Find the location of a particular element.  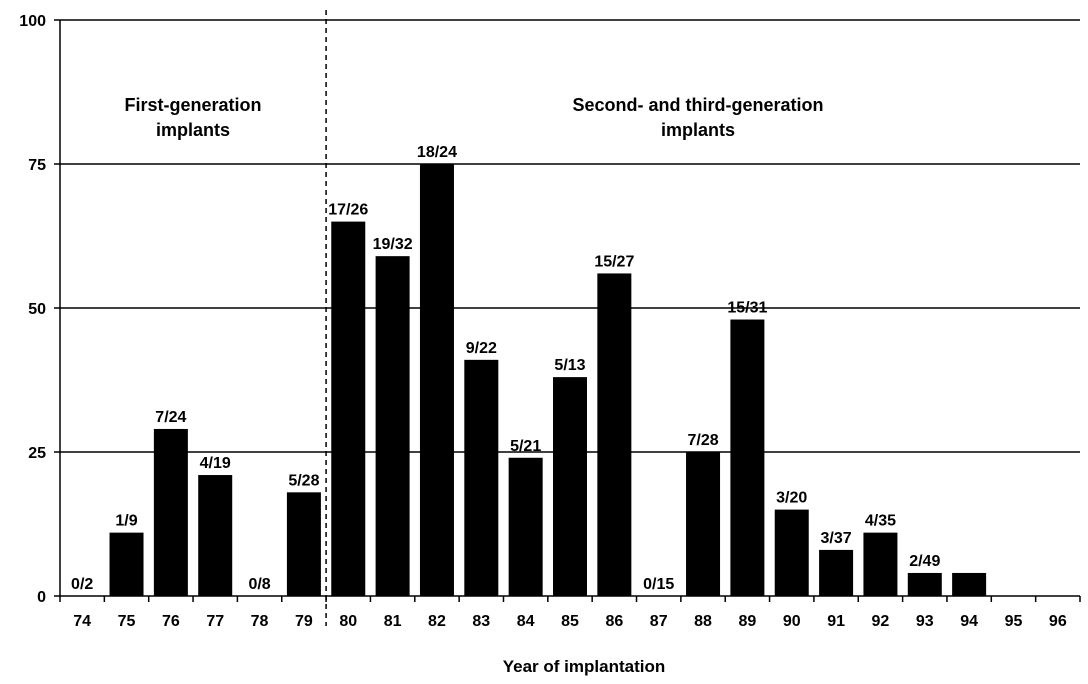

x-tick-label-88: 88 is located at coordinates (703, 621).